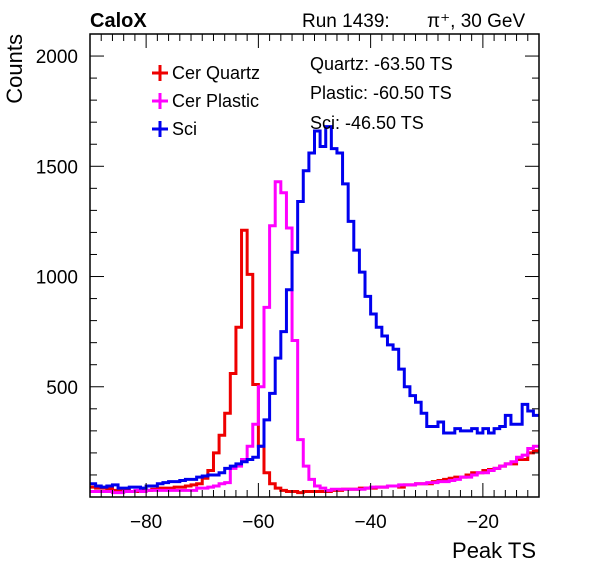 The height and width of the screenshot is (572, 596). What do you see at coordinates (14, 69) in the screenshot?
I see `y-axis-title: Counts` at bounding box center [14, 69].